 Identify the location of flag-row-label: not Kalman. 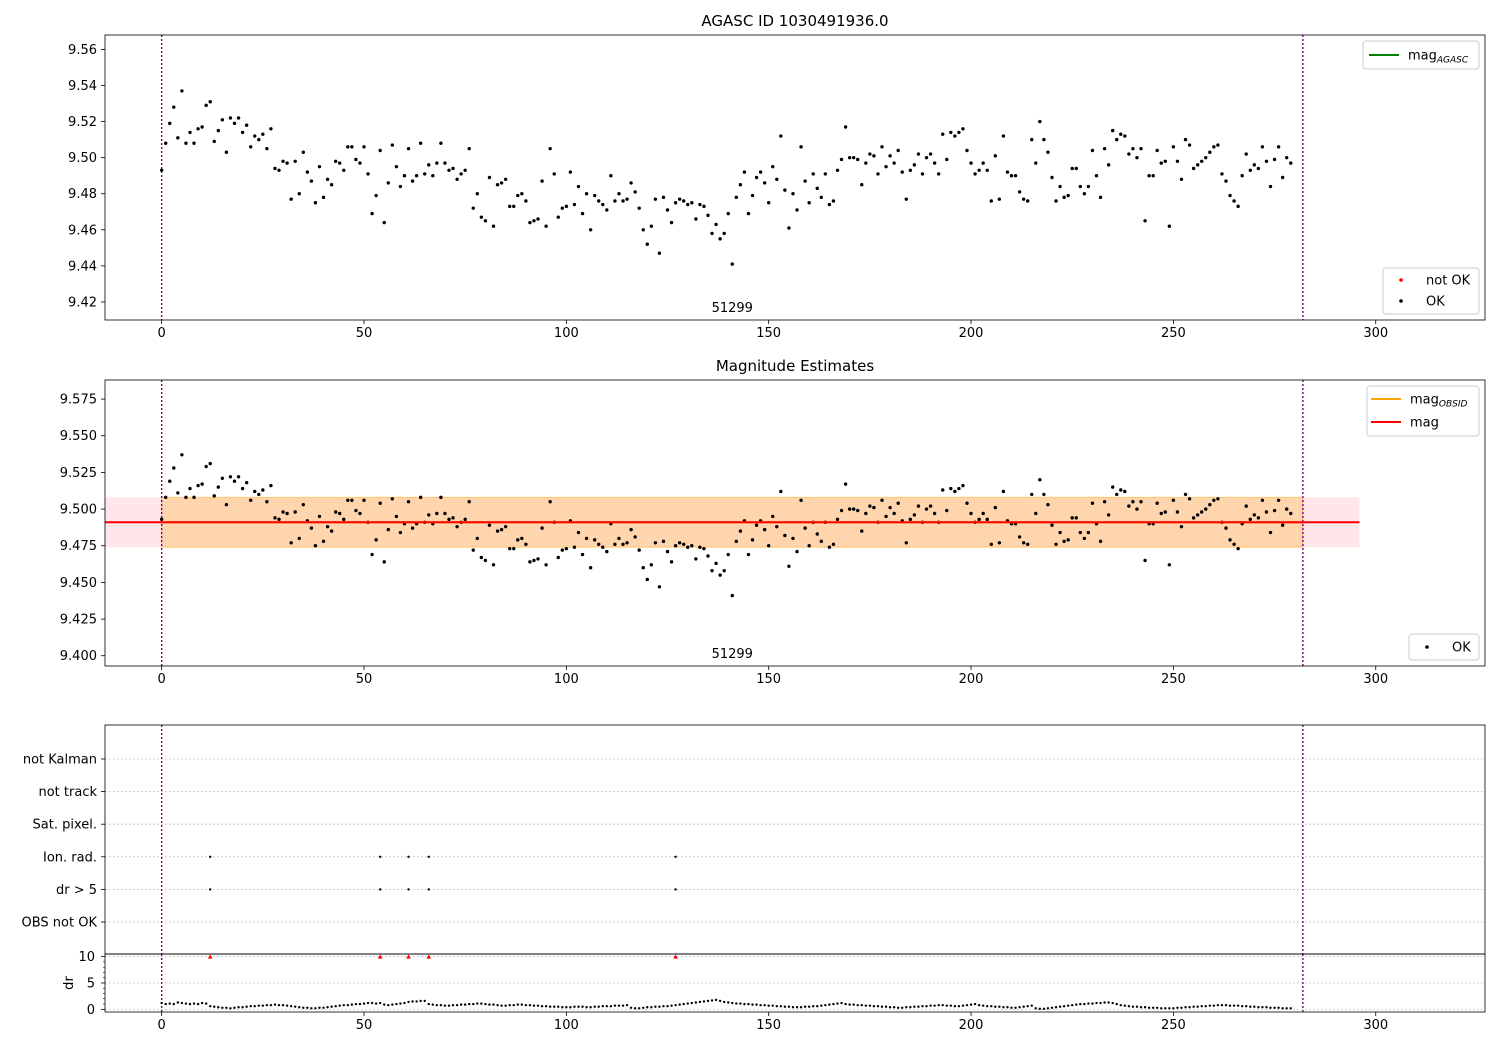
(60, 760).